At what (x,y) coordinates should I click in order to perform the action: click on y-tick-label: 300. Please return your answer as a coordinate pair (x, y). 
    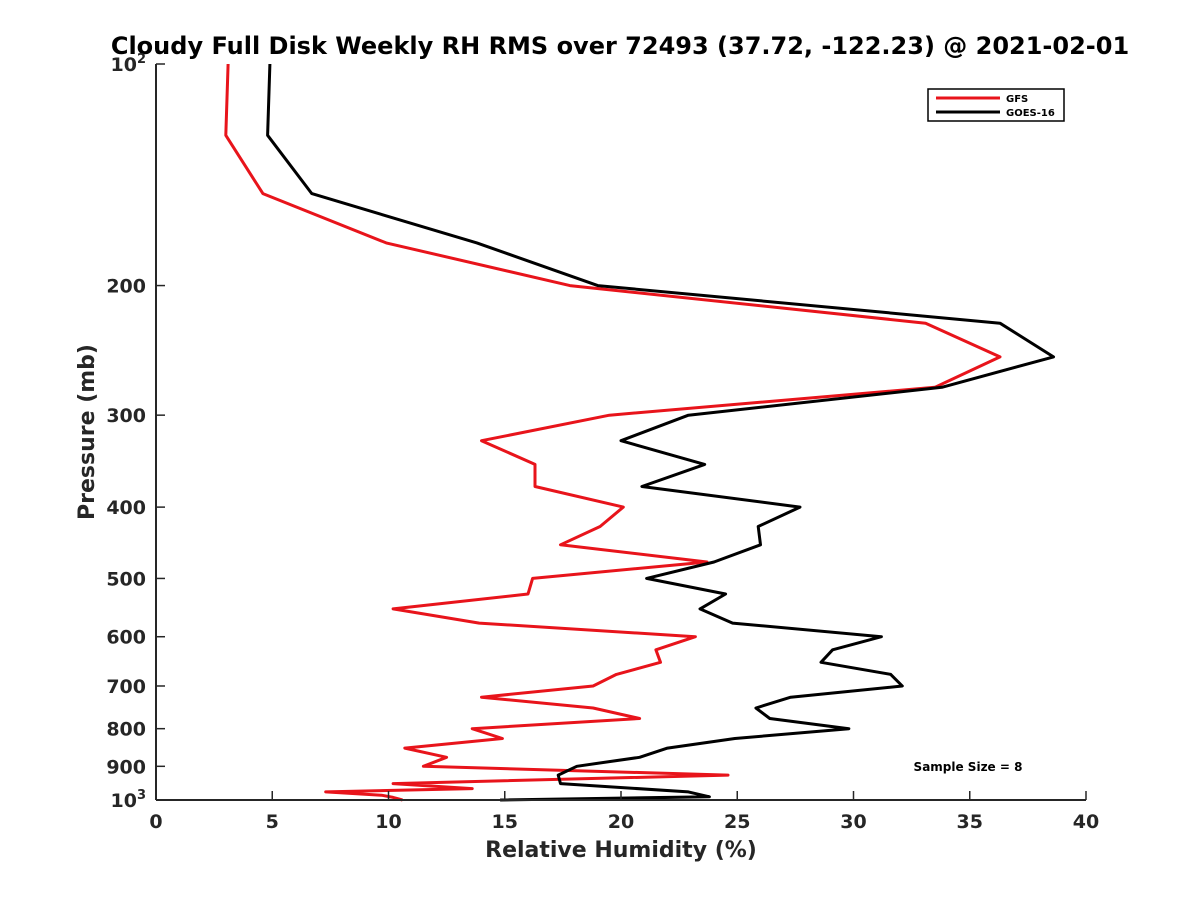
    Looking at the image, I should click on (126, 416).